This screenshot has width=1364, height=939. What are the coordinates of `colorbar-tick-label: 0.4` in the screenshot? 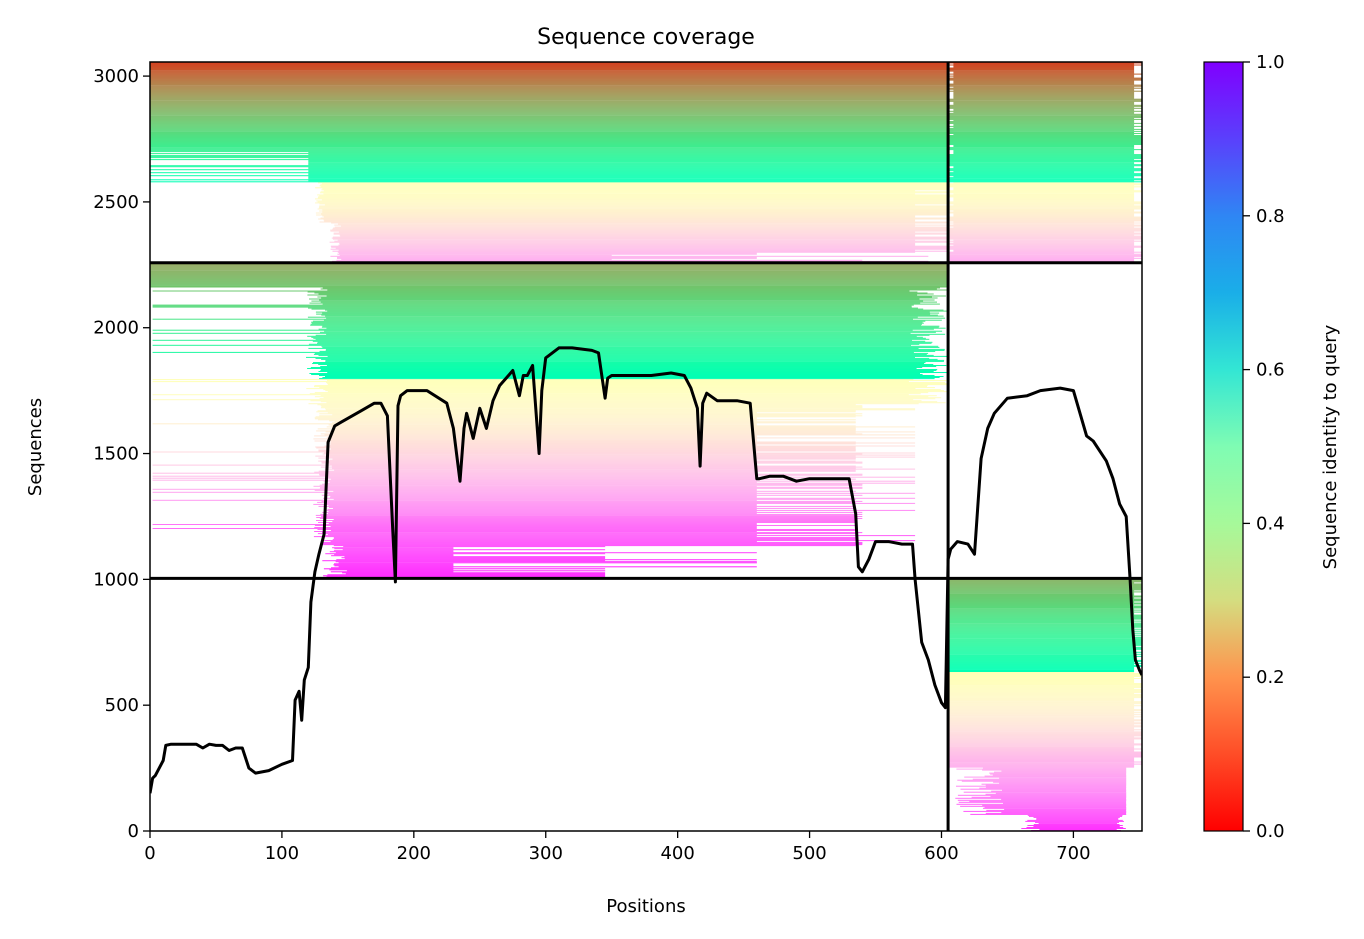 It's located at (1270, 523).